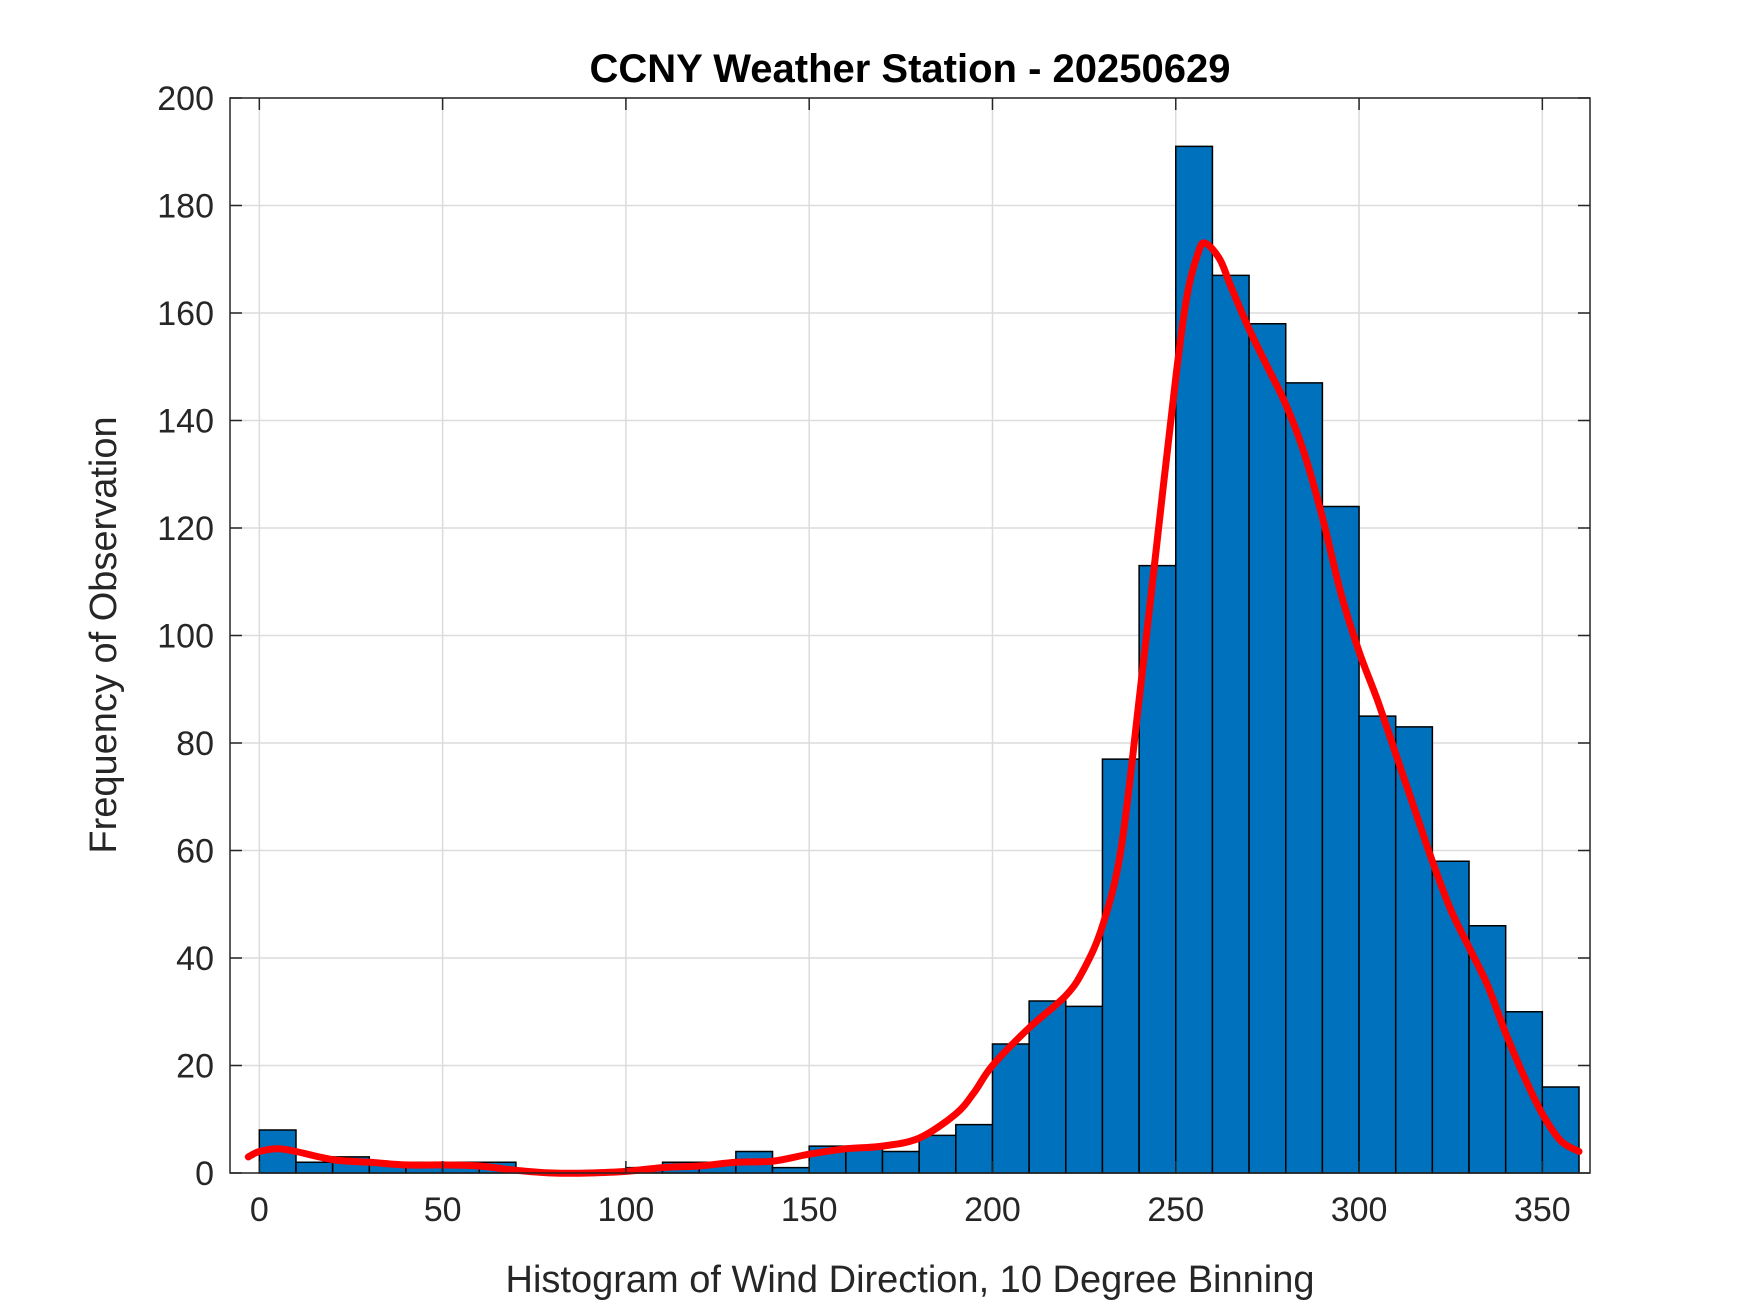  What do you see at coordinates (185, 99) in the screenshot?
I see `y-tick-label-10: 200` at bounding box center [185, 99].